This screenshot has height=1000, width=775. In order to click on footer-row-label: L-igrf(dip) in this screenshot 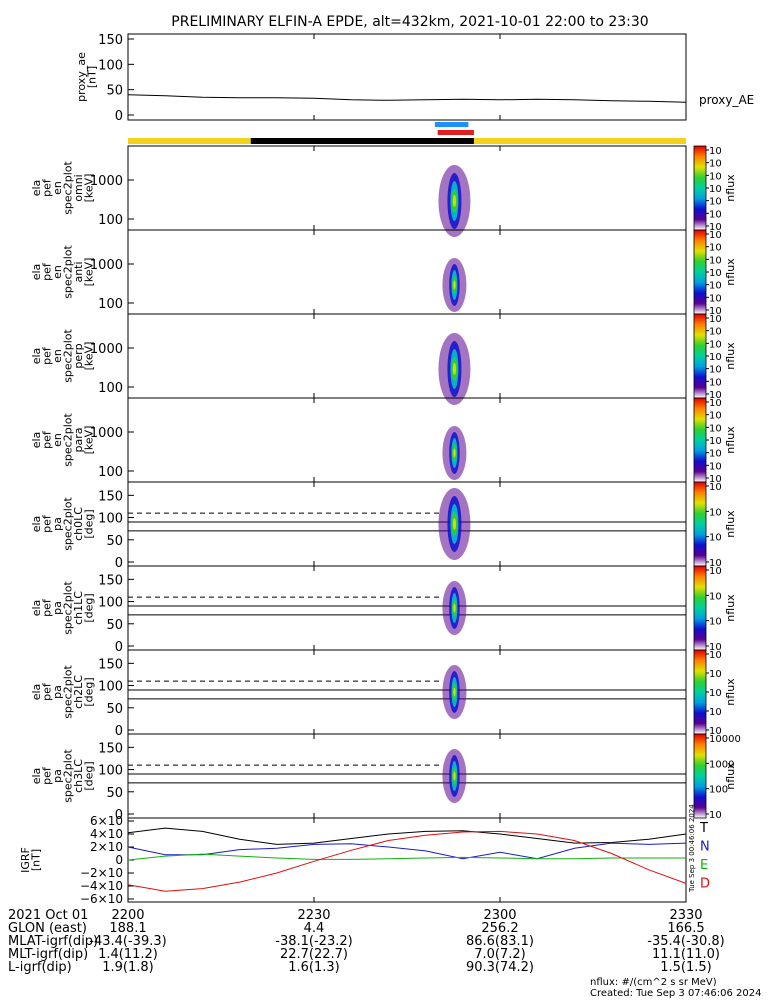, I will do `click(40, 967)`.